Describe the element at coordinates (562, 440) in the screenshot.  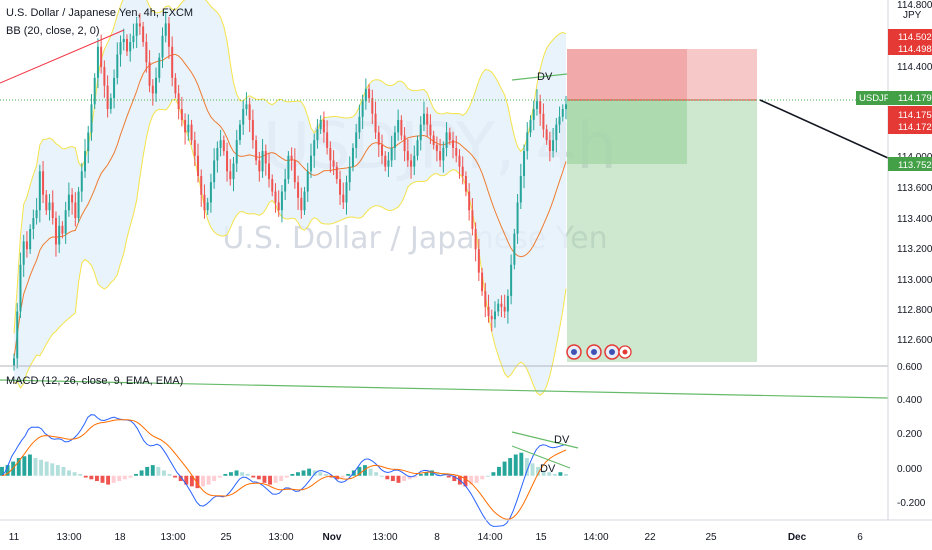
I see `macd-divergence-label-top: DV` at that location.